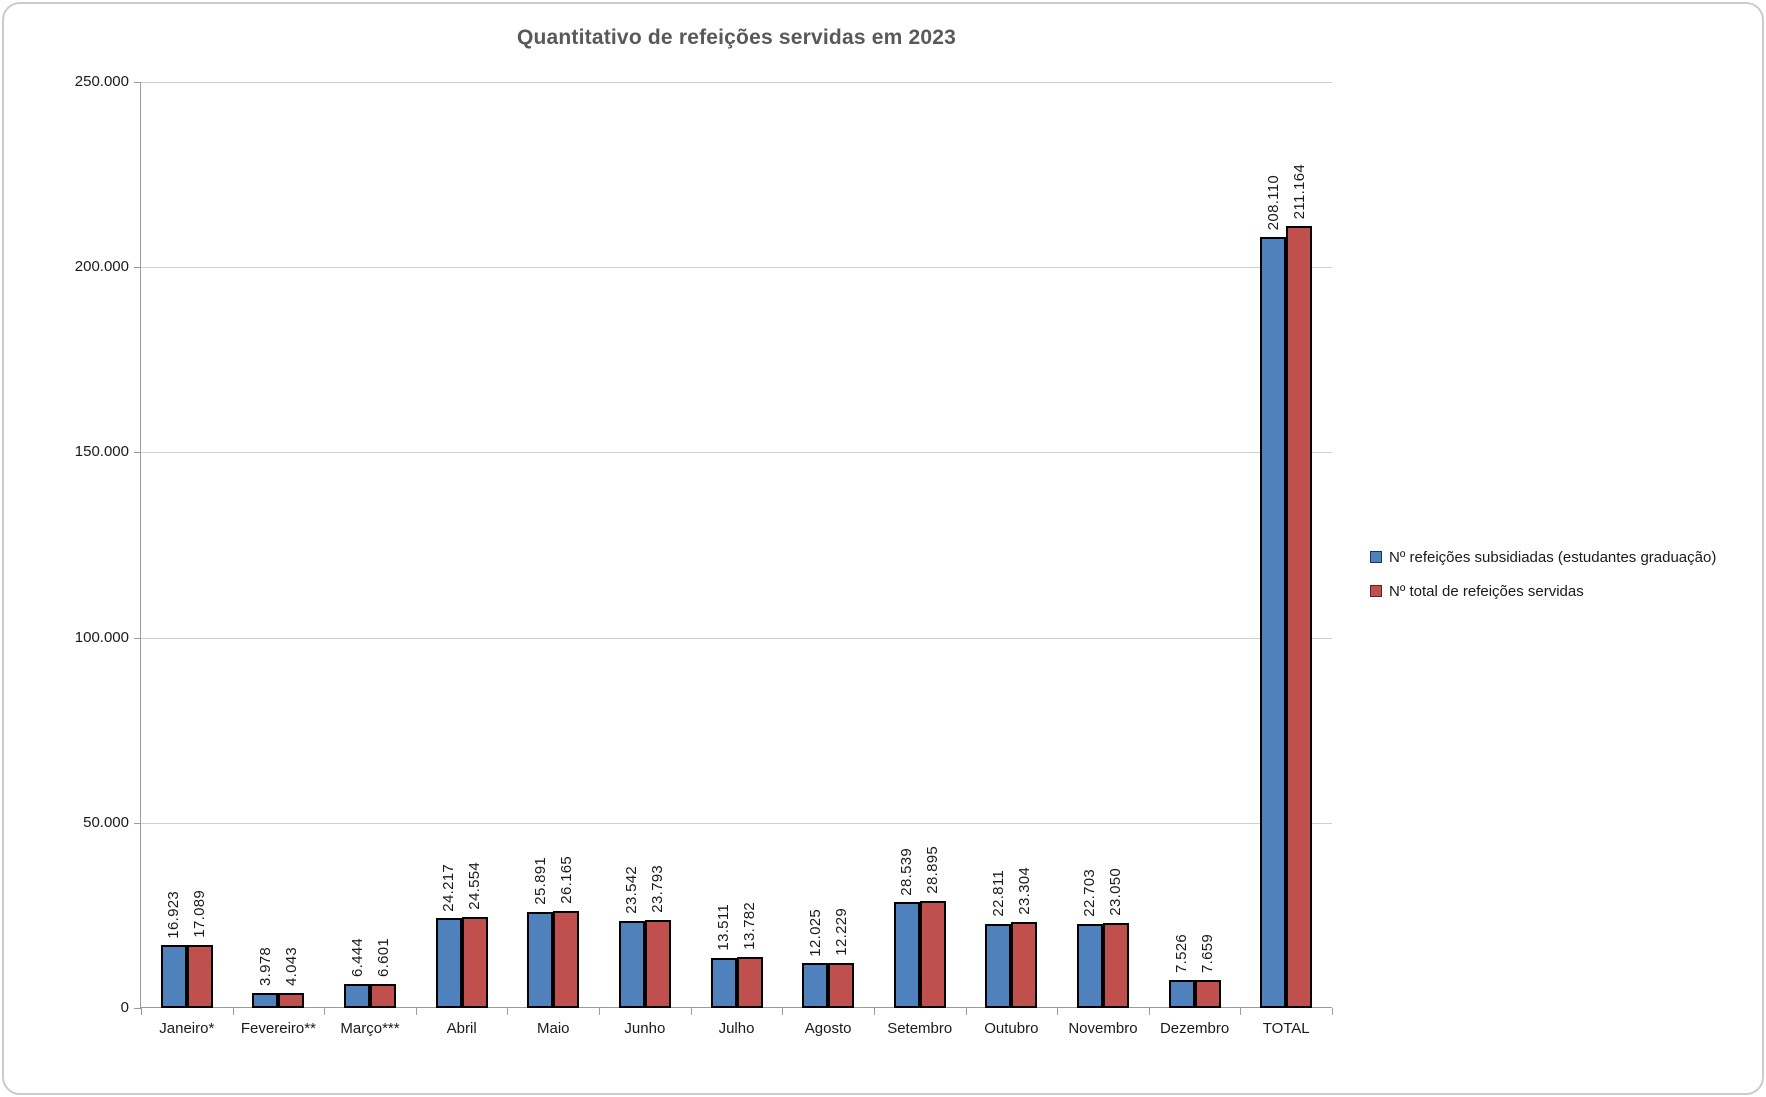  What do you see at coordinates (553, 1028) in the screenshot?
I see `x-axis-label: Maio` at bounding box center [553, 1028].